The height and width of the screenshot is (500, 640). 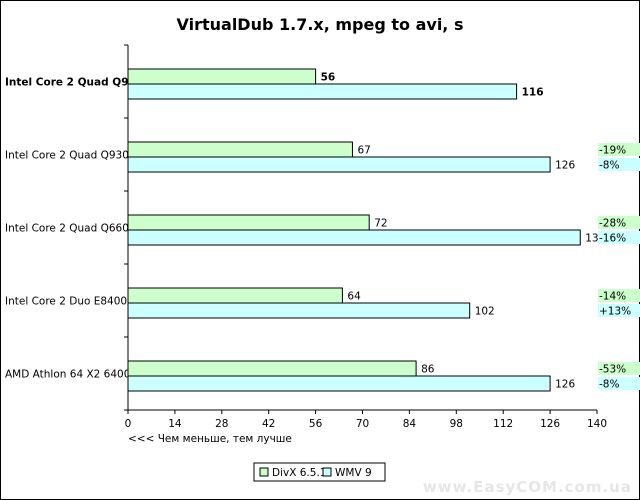 What do you see at coordinates (410, 424) in the screenshot?
I see `x-tick-label: 84` at bounding box center [410, 424].